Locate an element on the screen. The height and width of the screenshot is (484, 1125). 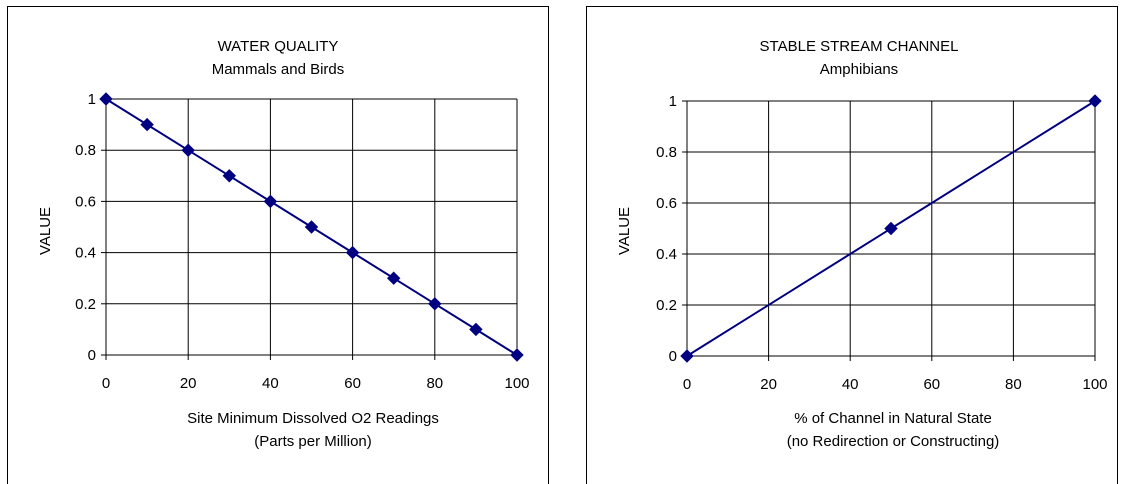
x-axis-label-units: (no Redirection or Constructing) is located at coordinates (893, 441).